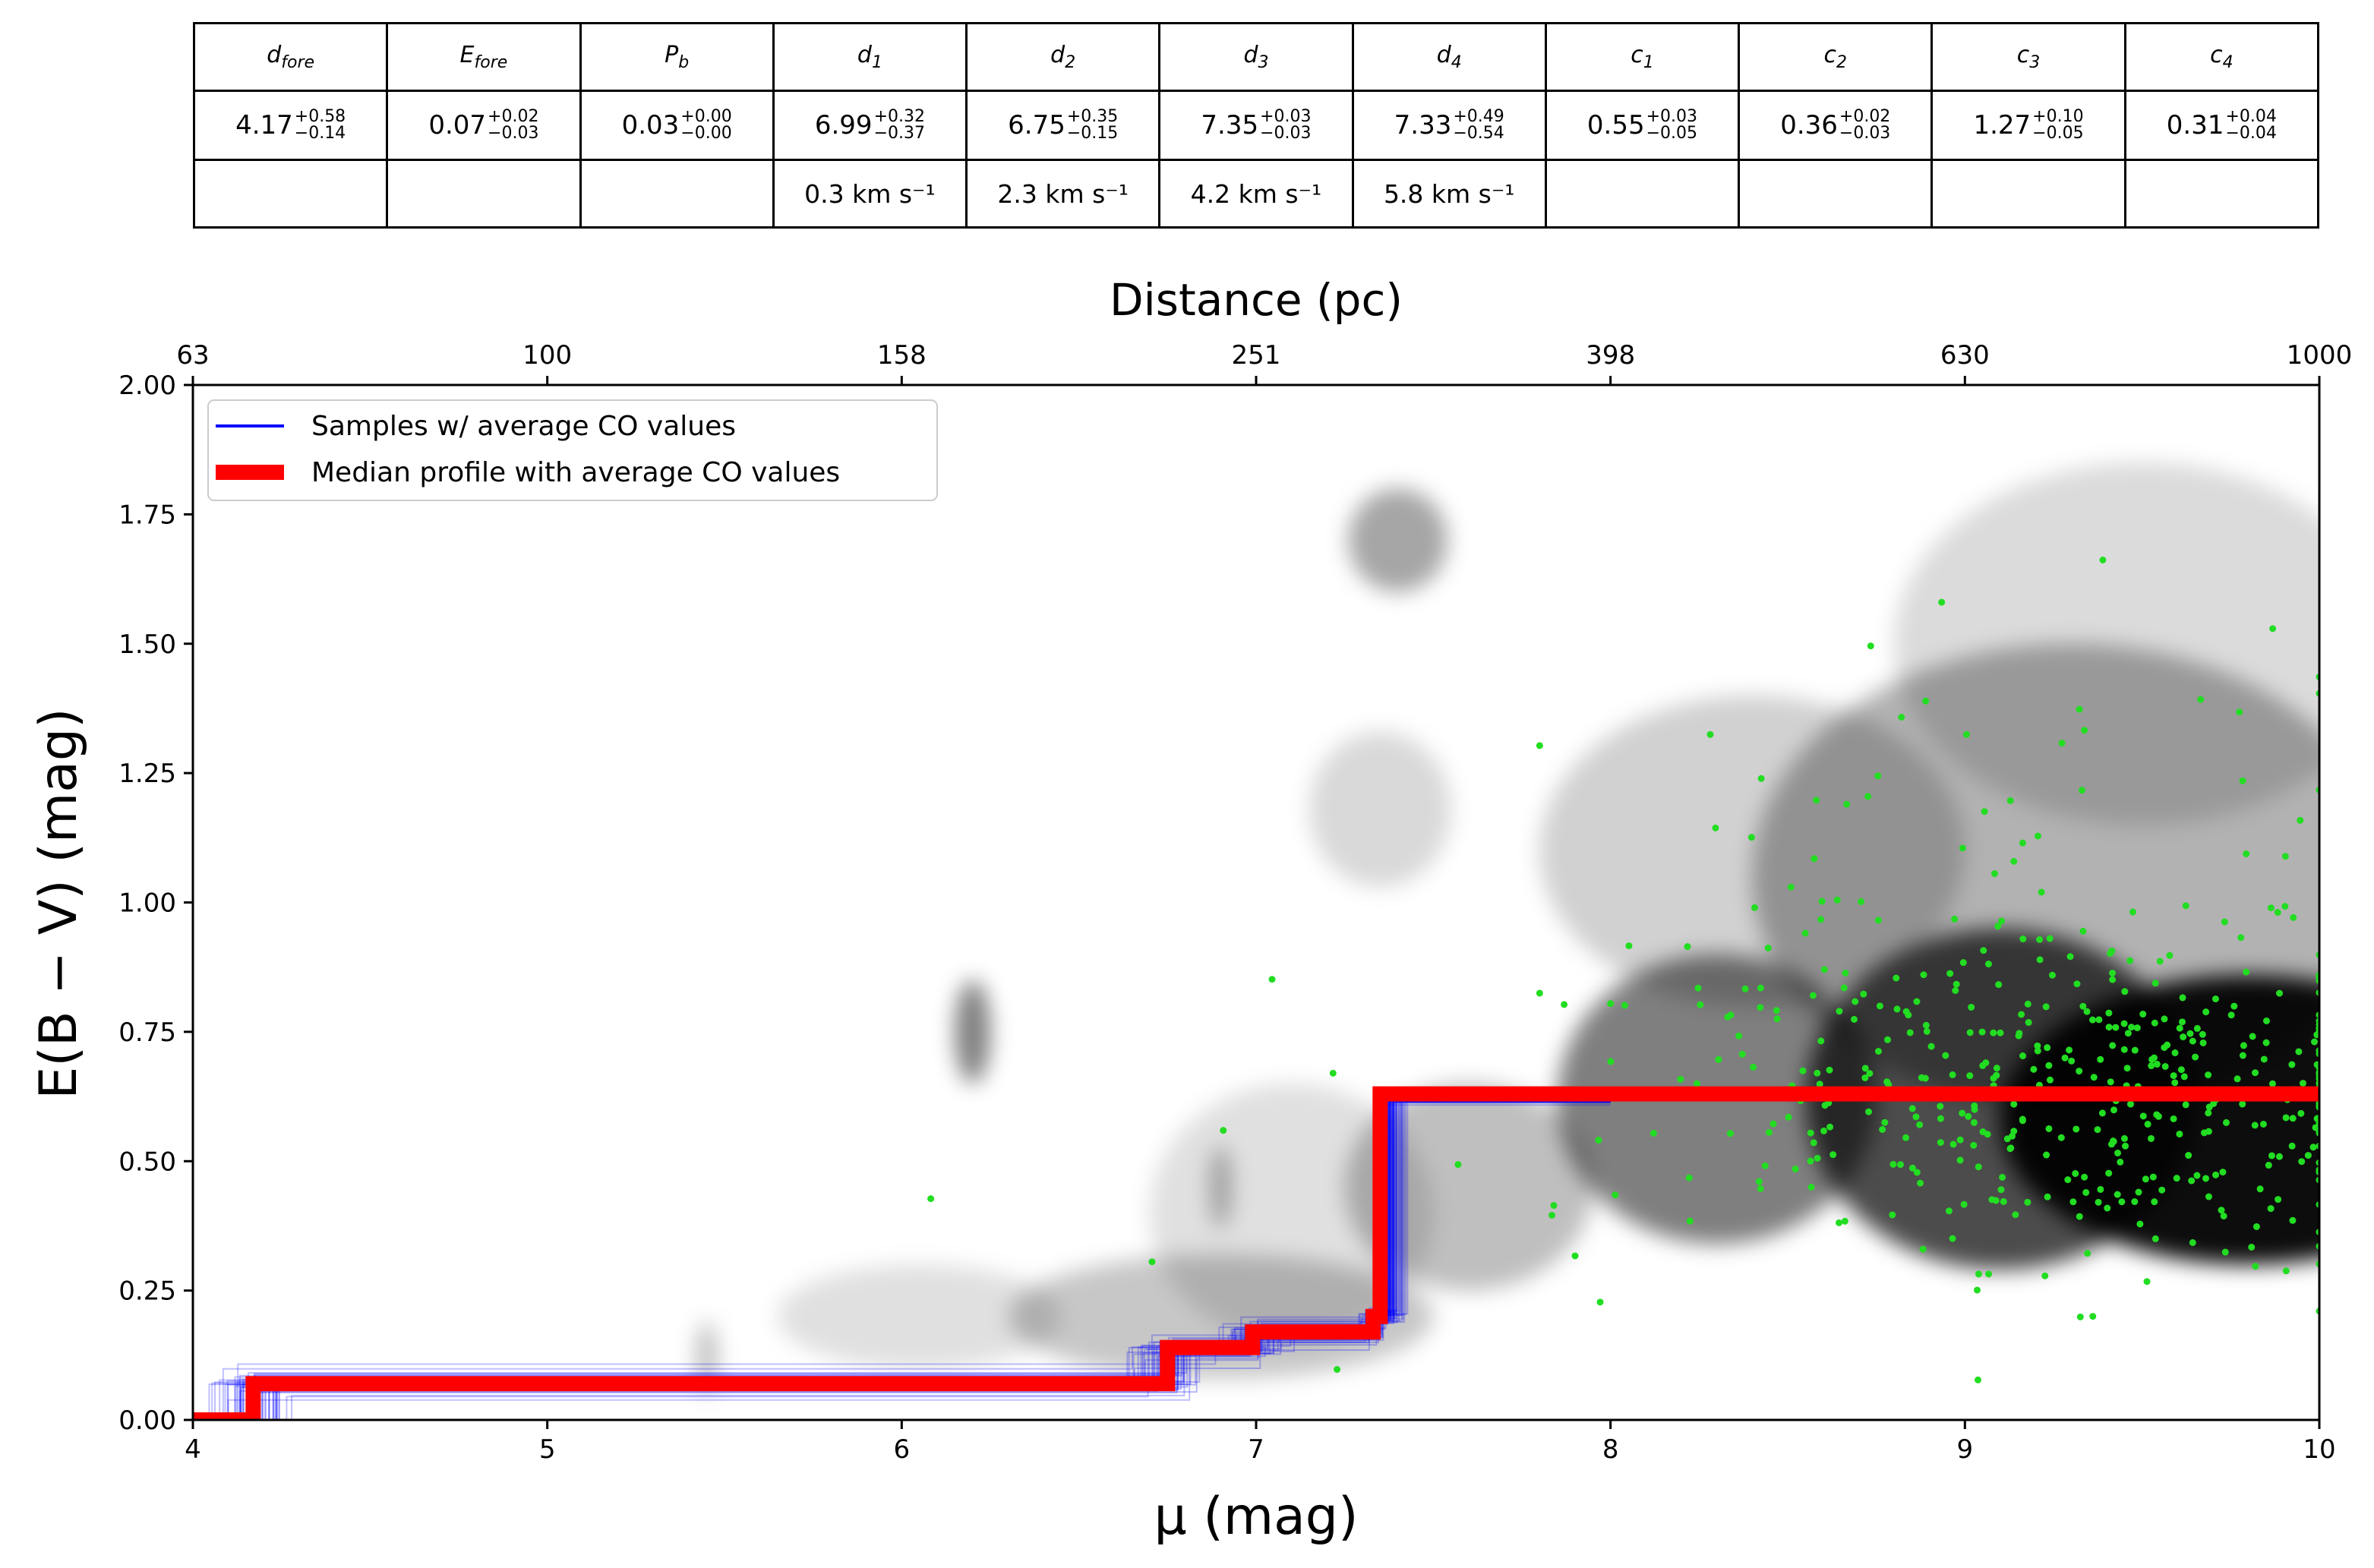 The width and height of the screenshot is (2374, 1568). Describe the element at coordinates (1809, 125) in the screenshot. I see `value-main: 0.36` at that location.